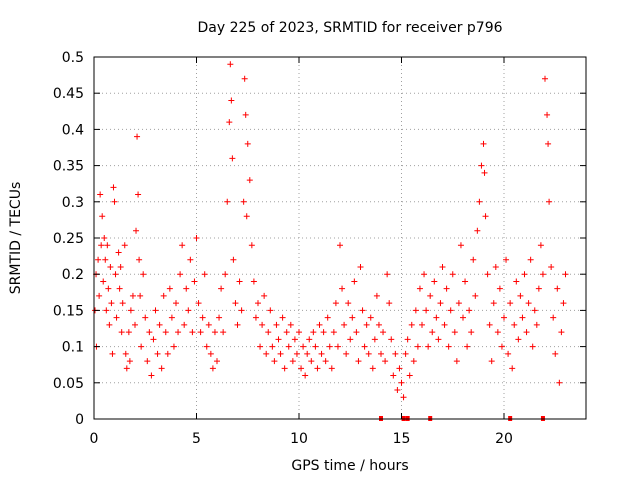  What do you see at coordinates (73, 348) in the screenshot?
I see `y-tick-label: 0.1` at bounding box center [73, 348].